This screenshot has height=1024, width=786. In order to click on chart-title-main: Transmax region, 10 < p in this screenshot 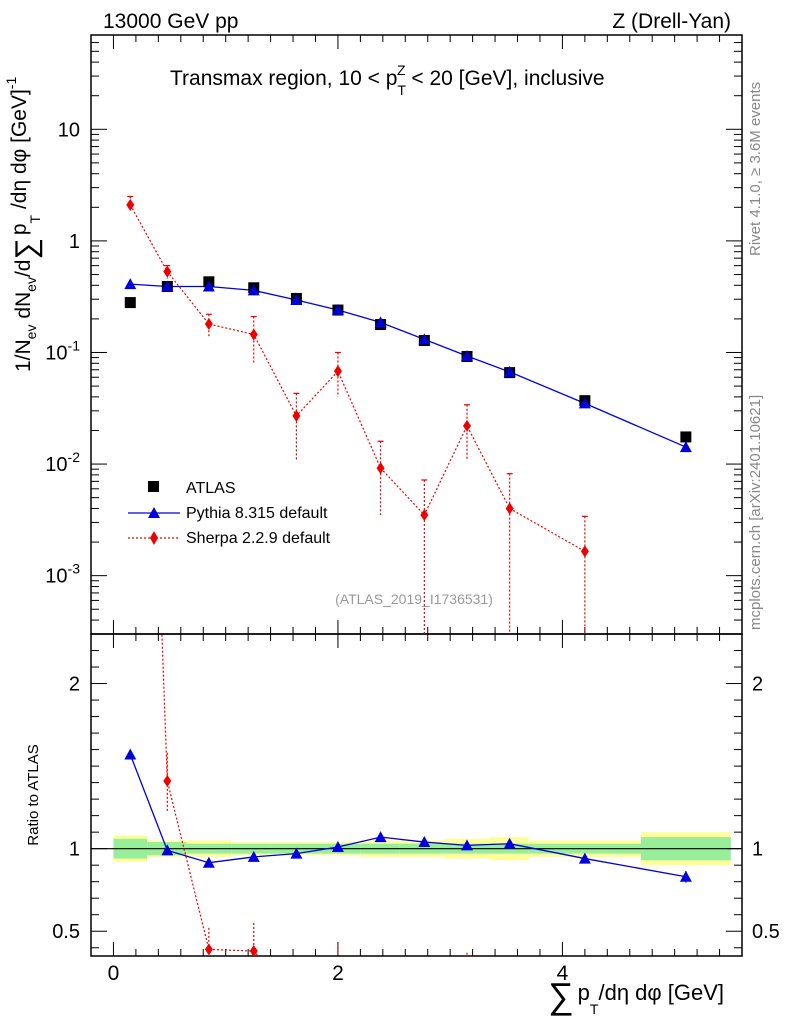, I will do `click(283, 78)`.